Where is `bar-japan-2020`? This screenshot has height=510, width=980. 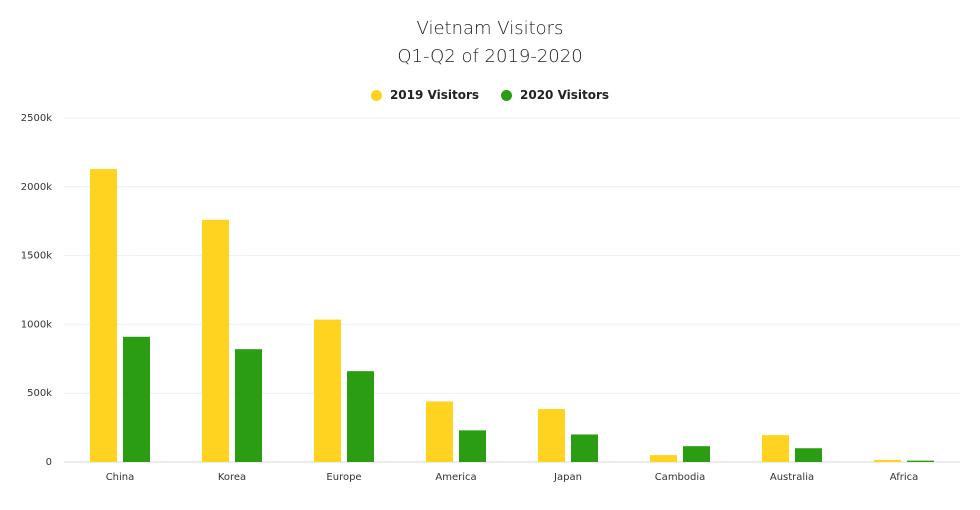 bar-japan-2020 is located at coordinates (584, 448).